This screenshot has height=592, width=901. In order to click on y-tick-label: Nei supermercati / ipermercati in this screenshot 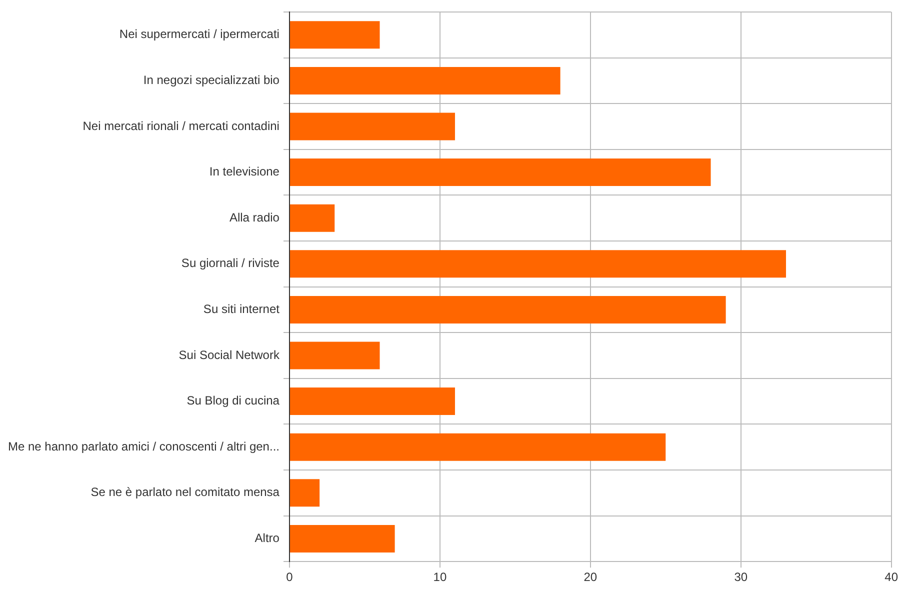, I will do `click(199, 34)`.